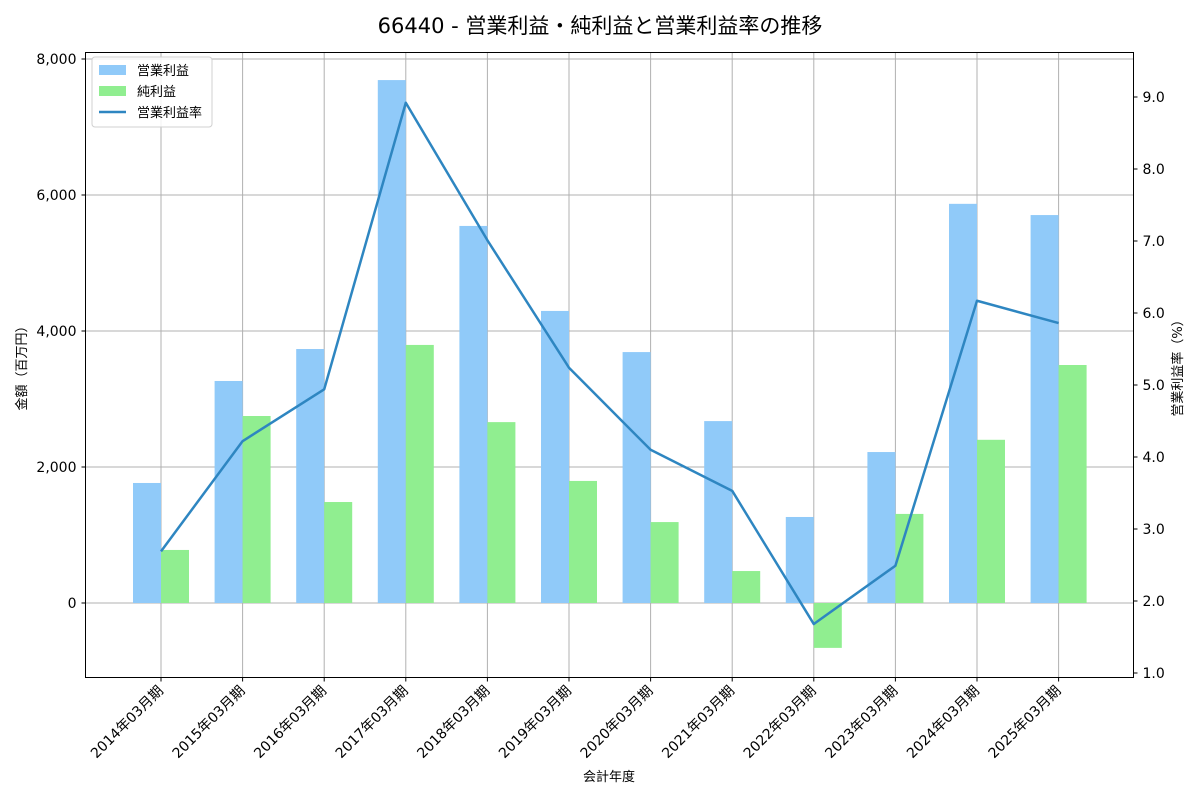  What do you see at coordinates (1154, 386) in the screenshot?
I see `y2-tick-label: 5.0` at bounding box center [1154, 386].